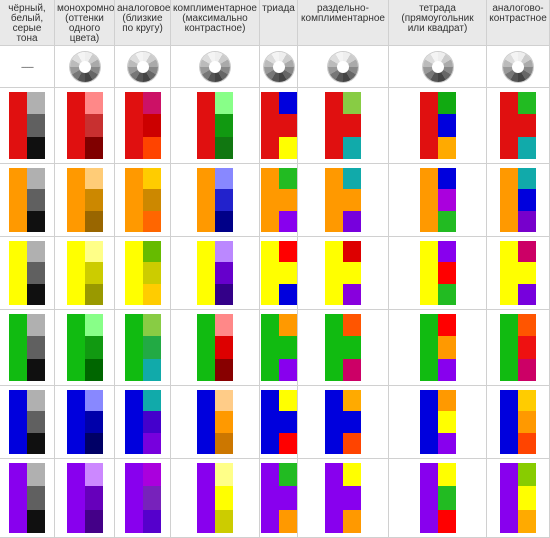  Describe the element at coordinates (85, 23) in the screenshot. I see `column-header: монохромное (оттенки одного цвета)` at that location.